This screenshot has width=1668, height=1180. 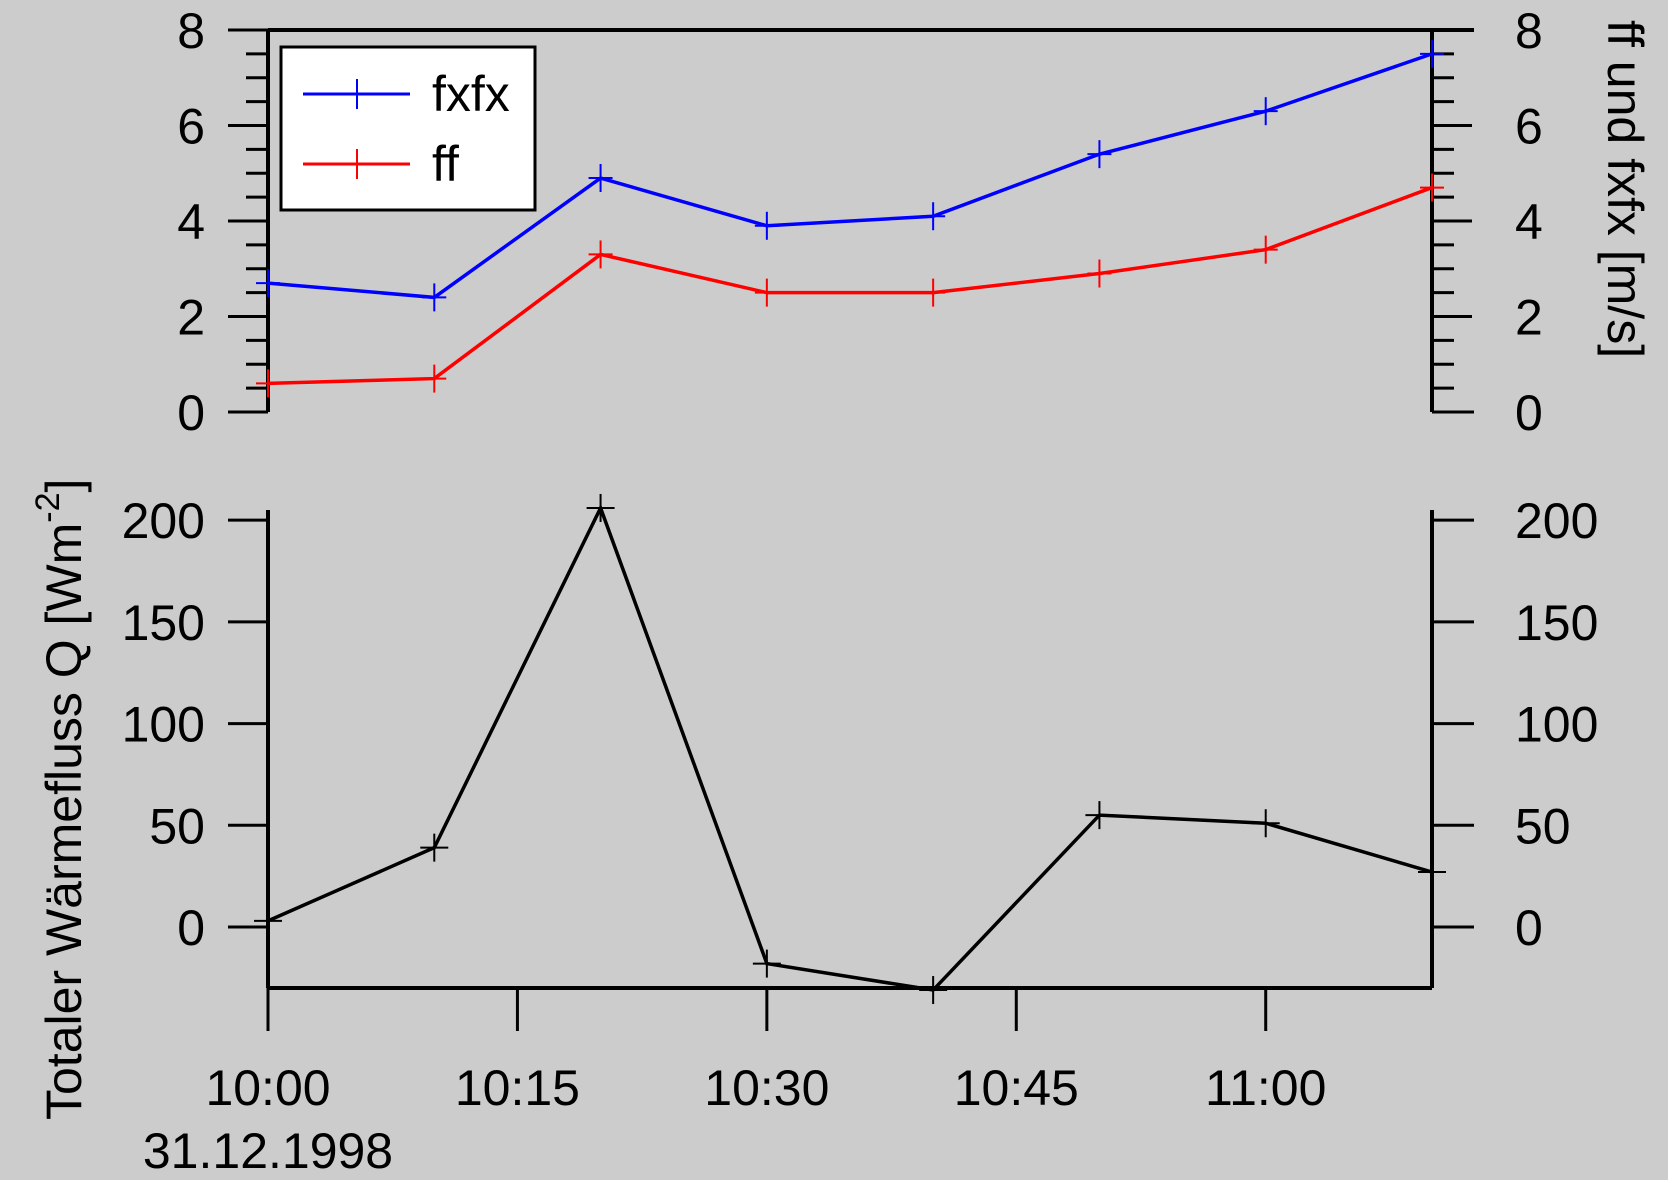 What do you see at coordinates (471, 94) in the screenshot?
I see `legend-label-fxfx: fxfx` at bounding box center [471, 94].